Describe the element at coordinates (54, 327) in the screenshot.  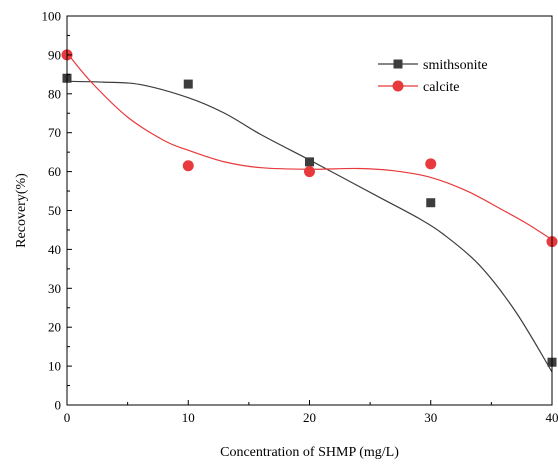
I see `y-tick-label: 20` at that location.